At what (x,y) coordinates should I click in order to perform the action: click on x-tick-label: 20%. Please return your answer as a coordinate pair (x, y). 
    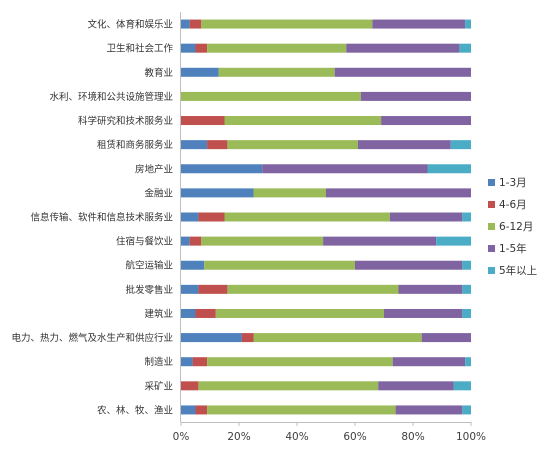
    Looking at the image, I should click on (238, 437).